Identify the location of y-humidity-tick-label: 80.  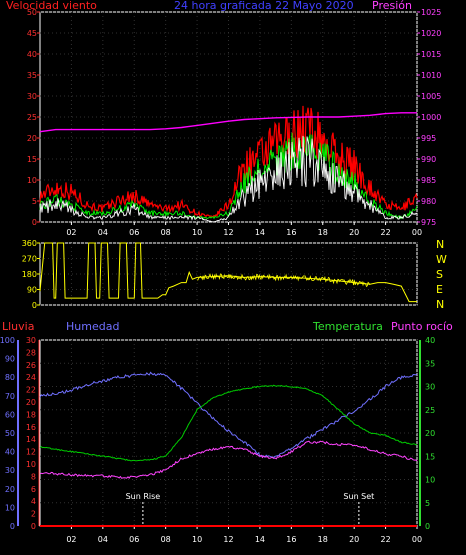
(10, 377).